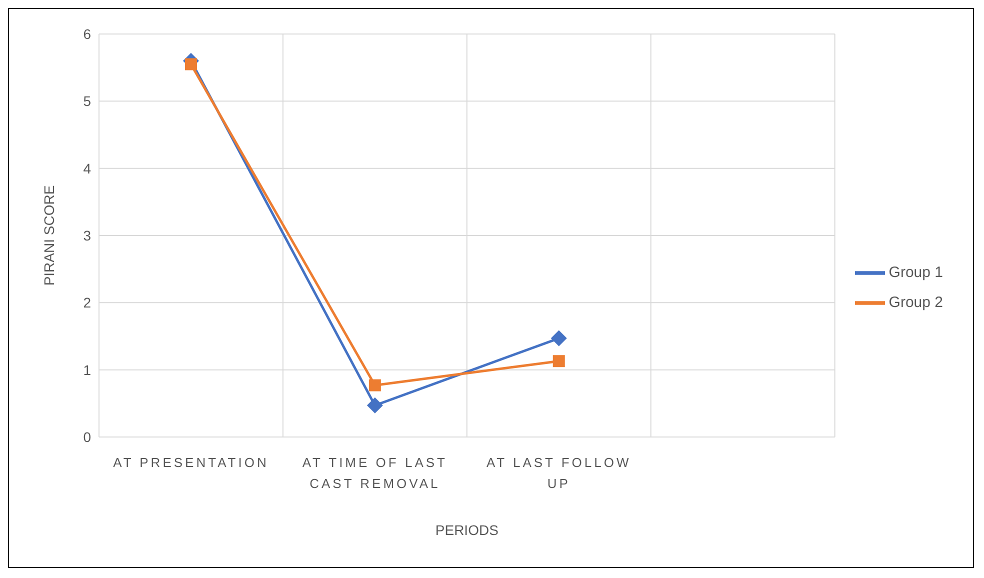  Describe the element at coordinates (191, 462) in the screenshot. I see `x-tick-label: AT PRESENTATION` at that location.